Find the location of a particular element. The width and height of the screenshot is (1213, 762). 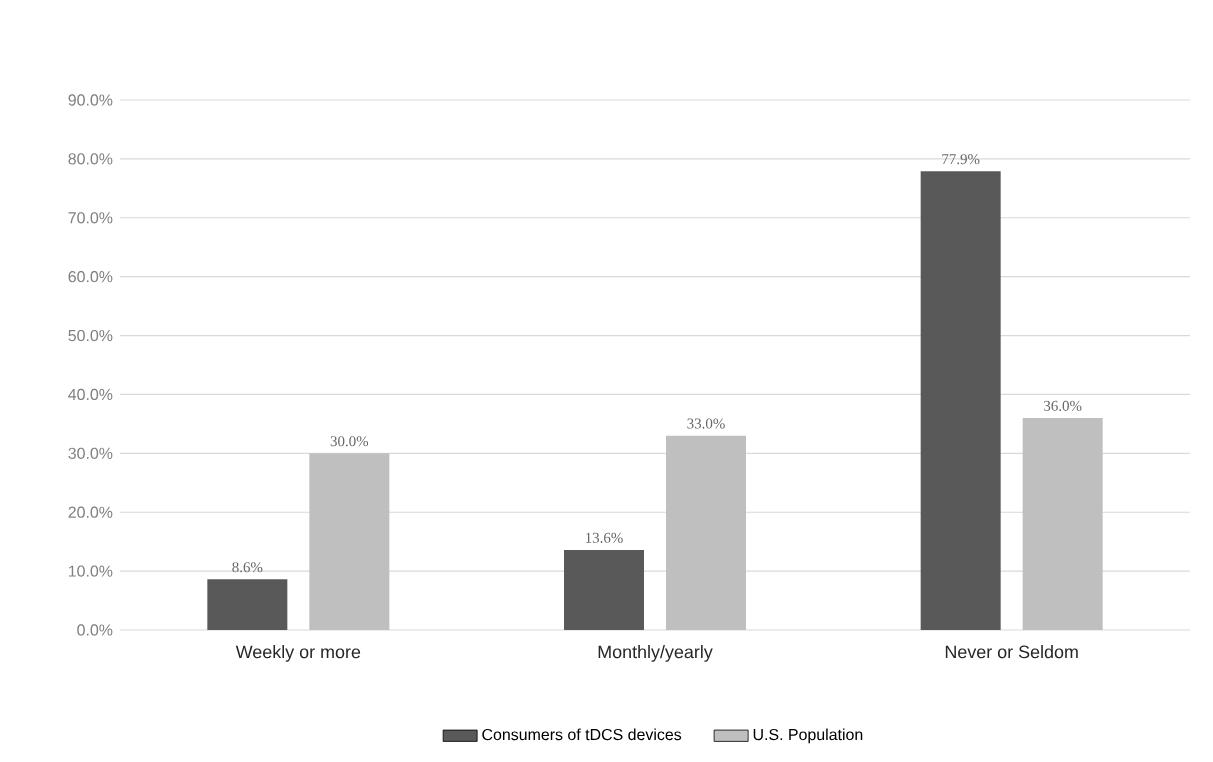

y-tick-label: 60.0% is located at coordinates (90, 277).